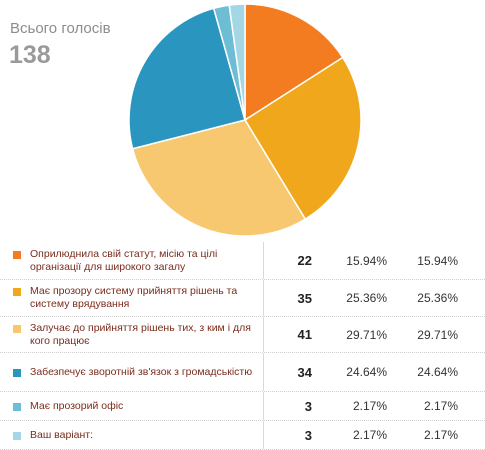 Image resolution: width=485 pixels, height=450 pixels. Describe the element at coordinates (62, 434) in the screenshot. I see `option-label: Ваш варіант:` at that location.